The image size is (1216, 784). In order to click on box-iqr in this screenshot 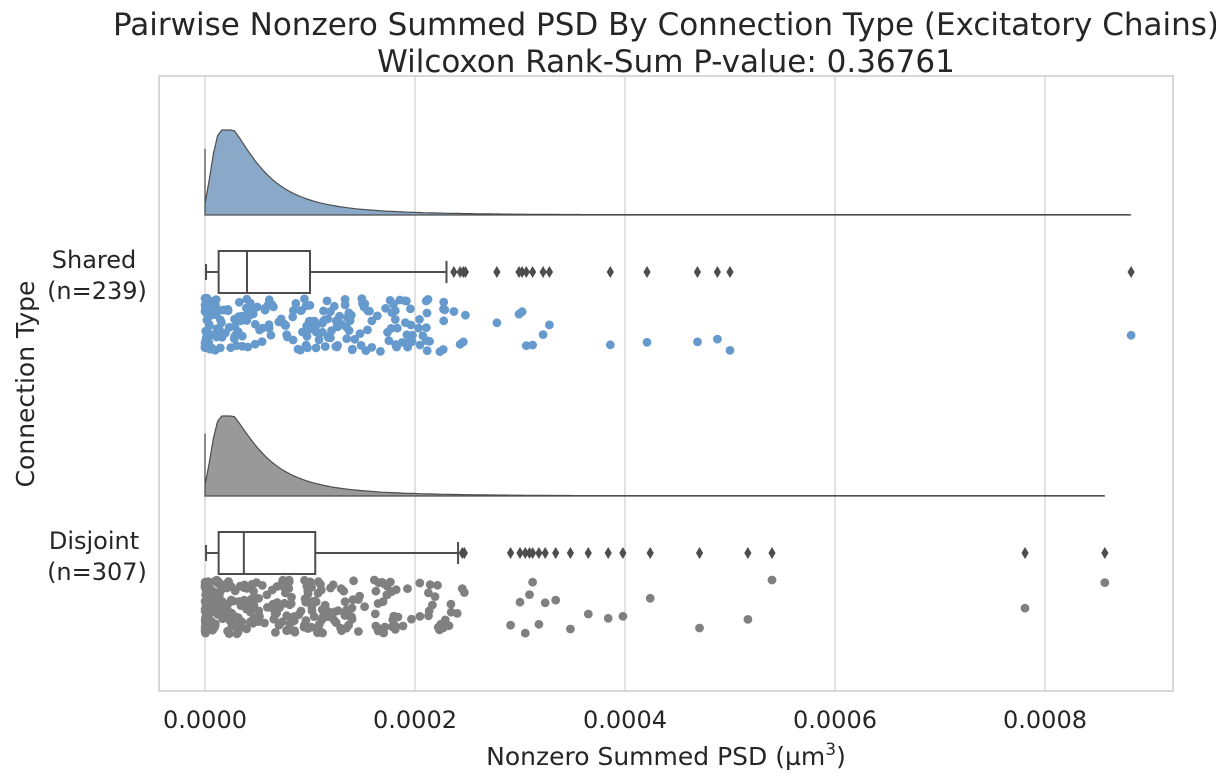, I will do `click(264, 272)`.